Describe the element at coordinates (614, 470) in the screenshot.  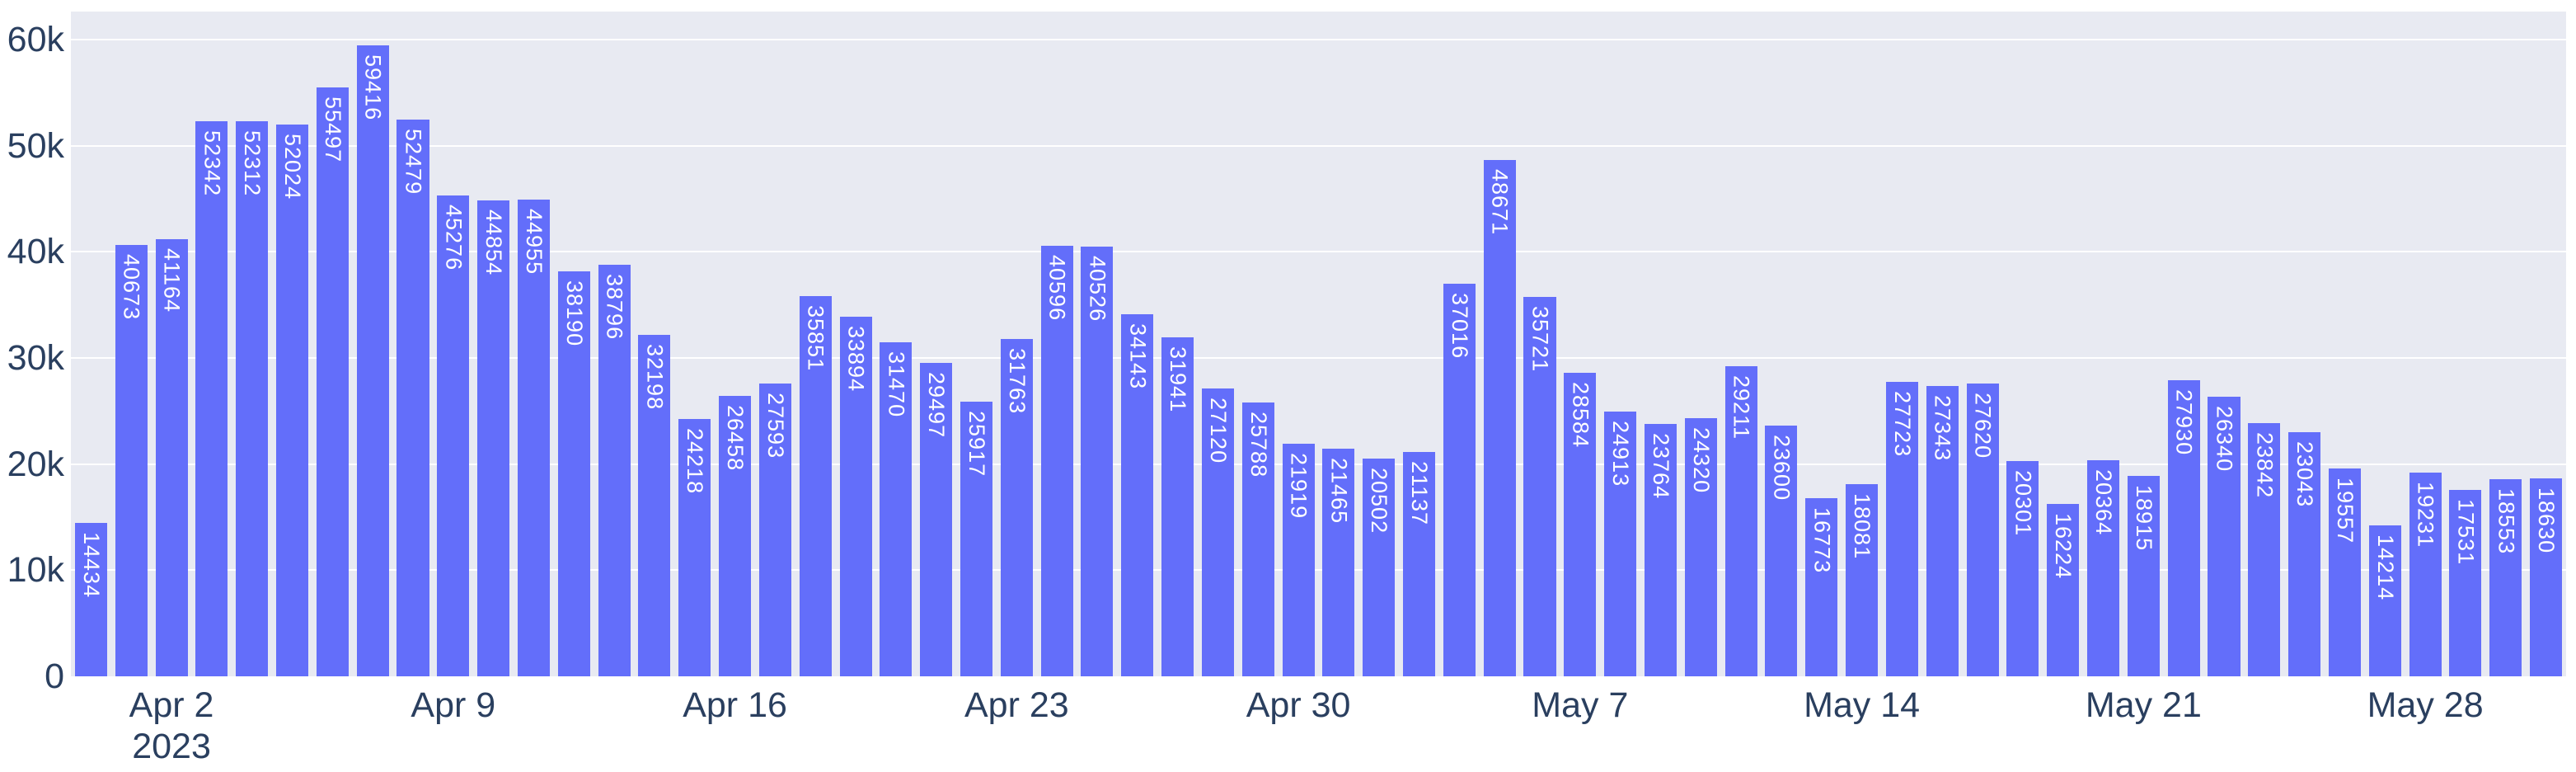
I see `bar: 38796` at that location.